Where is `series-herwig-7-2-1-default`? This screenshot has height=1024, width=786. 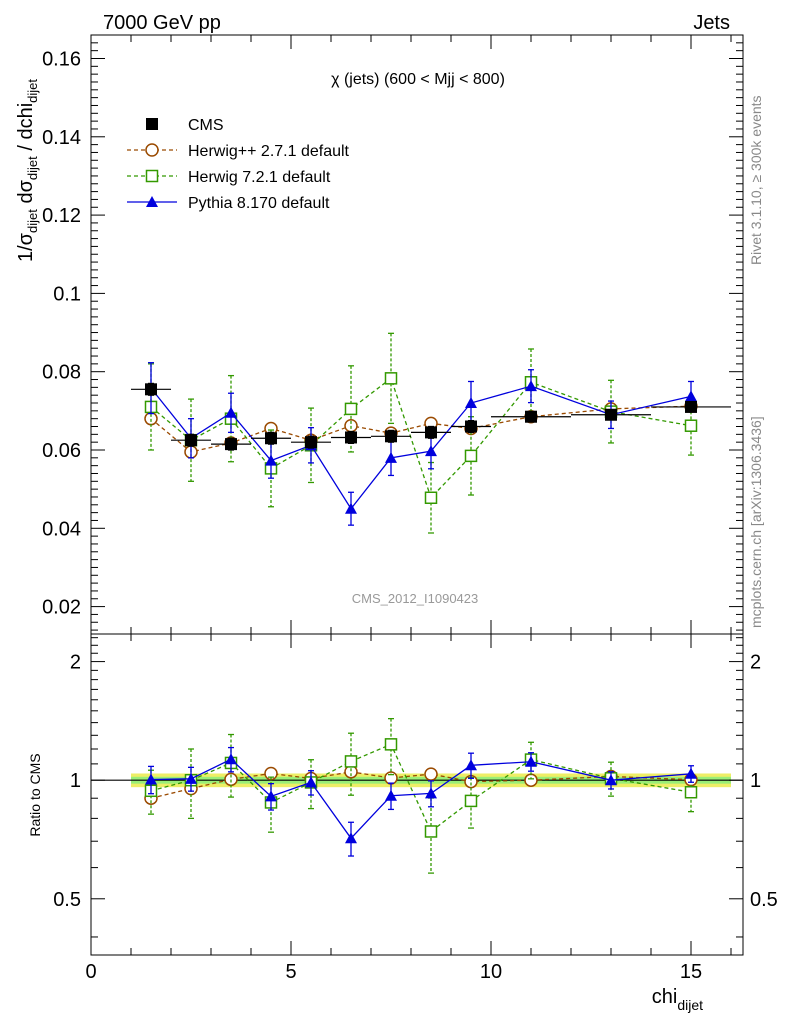
series-herwig-7-2-1-default is located at coordinates (421, 433).